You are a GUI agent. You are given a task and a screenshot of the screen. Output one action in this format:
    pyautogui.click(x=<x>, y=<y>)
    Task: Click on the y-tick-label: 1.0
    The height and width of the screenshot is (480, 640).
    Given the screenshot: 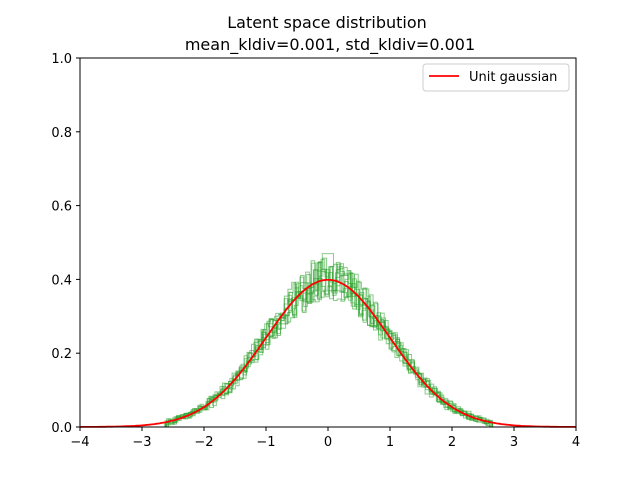 What is the action you would take?
    pyautogui.click(x=61, y=59)
    